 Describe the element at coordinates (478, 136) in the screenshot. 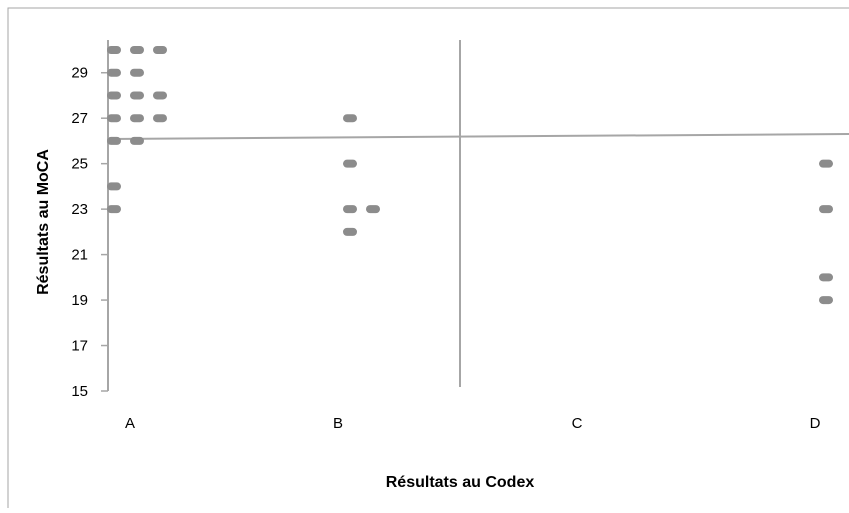

I see `horizontal-divider-line` at that location.